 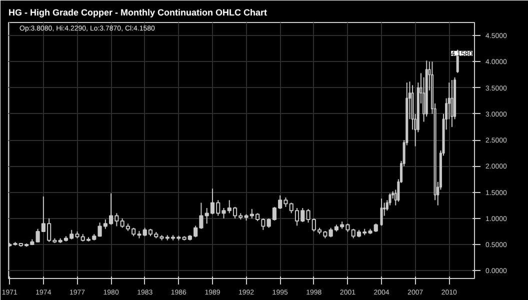 What do you see at coordinates (137, 13) in the screenshot?
I see `chart-title: HG - High Grade Copper - Monthly Continuation OHLC Chart` at bounding box center [137, 13].